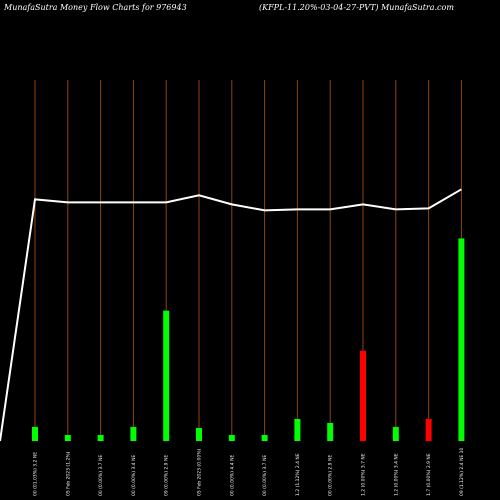 The image size is (500, 500). I want to click on x-tick-label: 1.7 (0.00%) 2.9 NE, so click(429, 474).